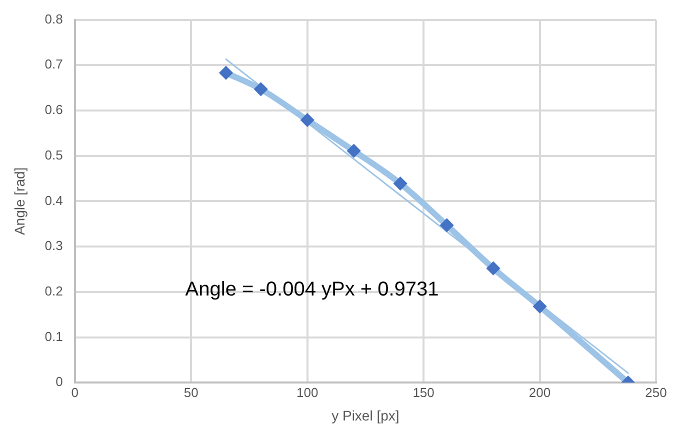 Image resolution: width=686 pixels, height=439 pixels. Describe the element at coordinates (53, 18) in the screenshot. I see `y-tick-label: 0.8` at that location.